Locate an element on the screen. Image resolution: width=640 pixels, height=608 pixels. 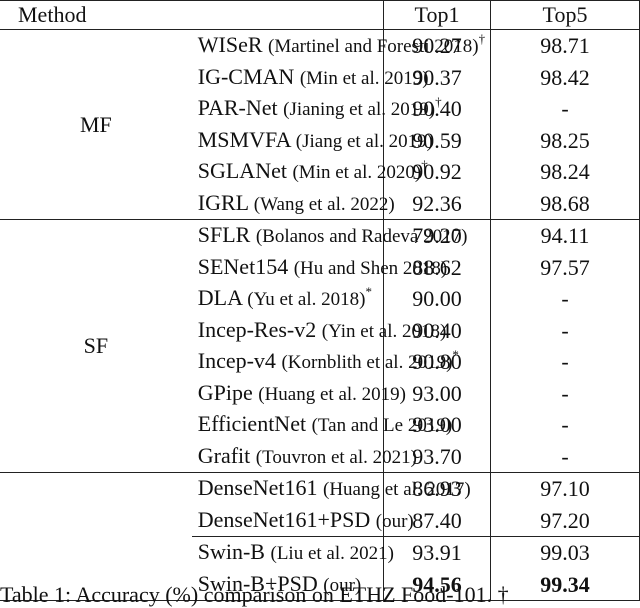
header-row: Method Top1 Top5 is located at coordinates (320, 15).